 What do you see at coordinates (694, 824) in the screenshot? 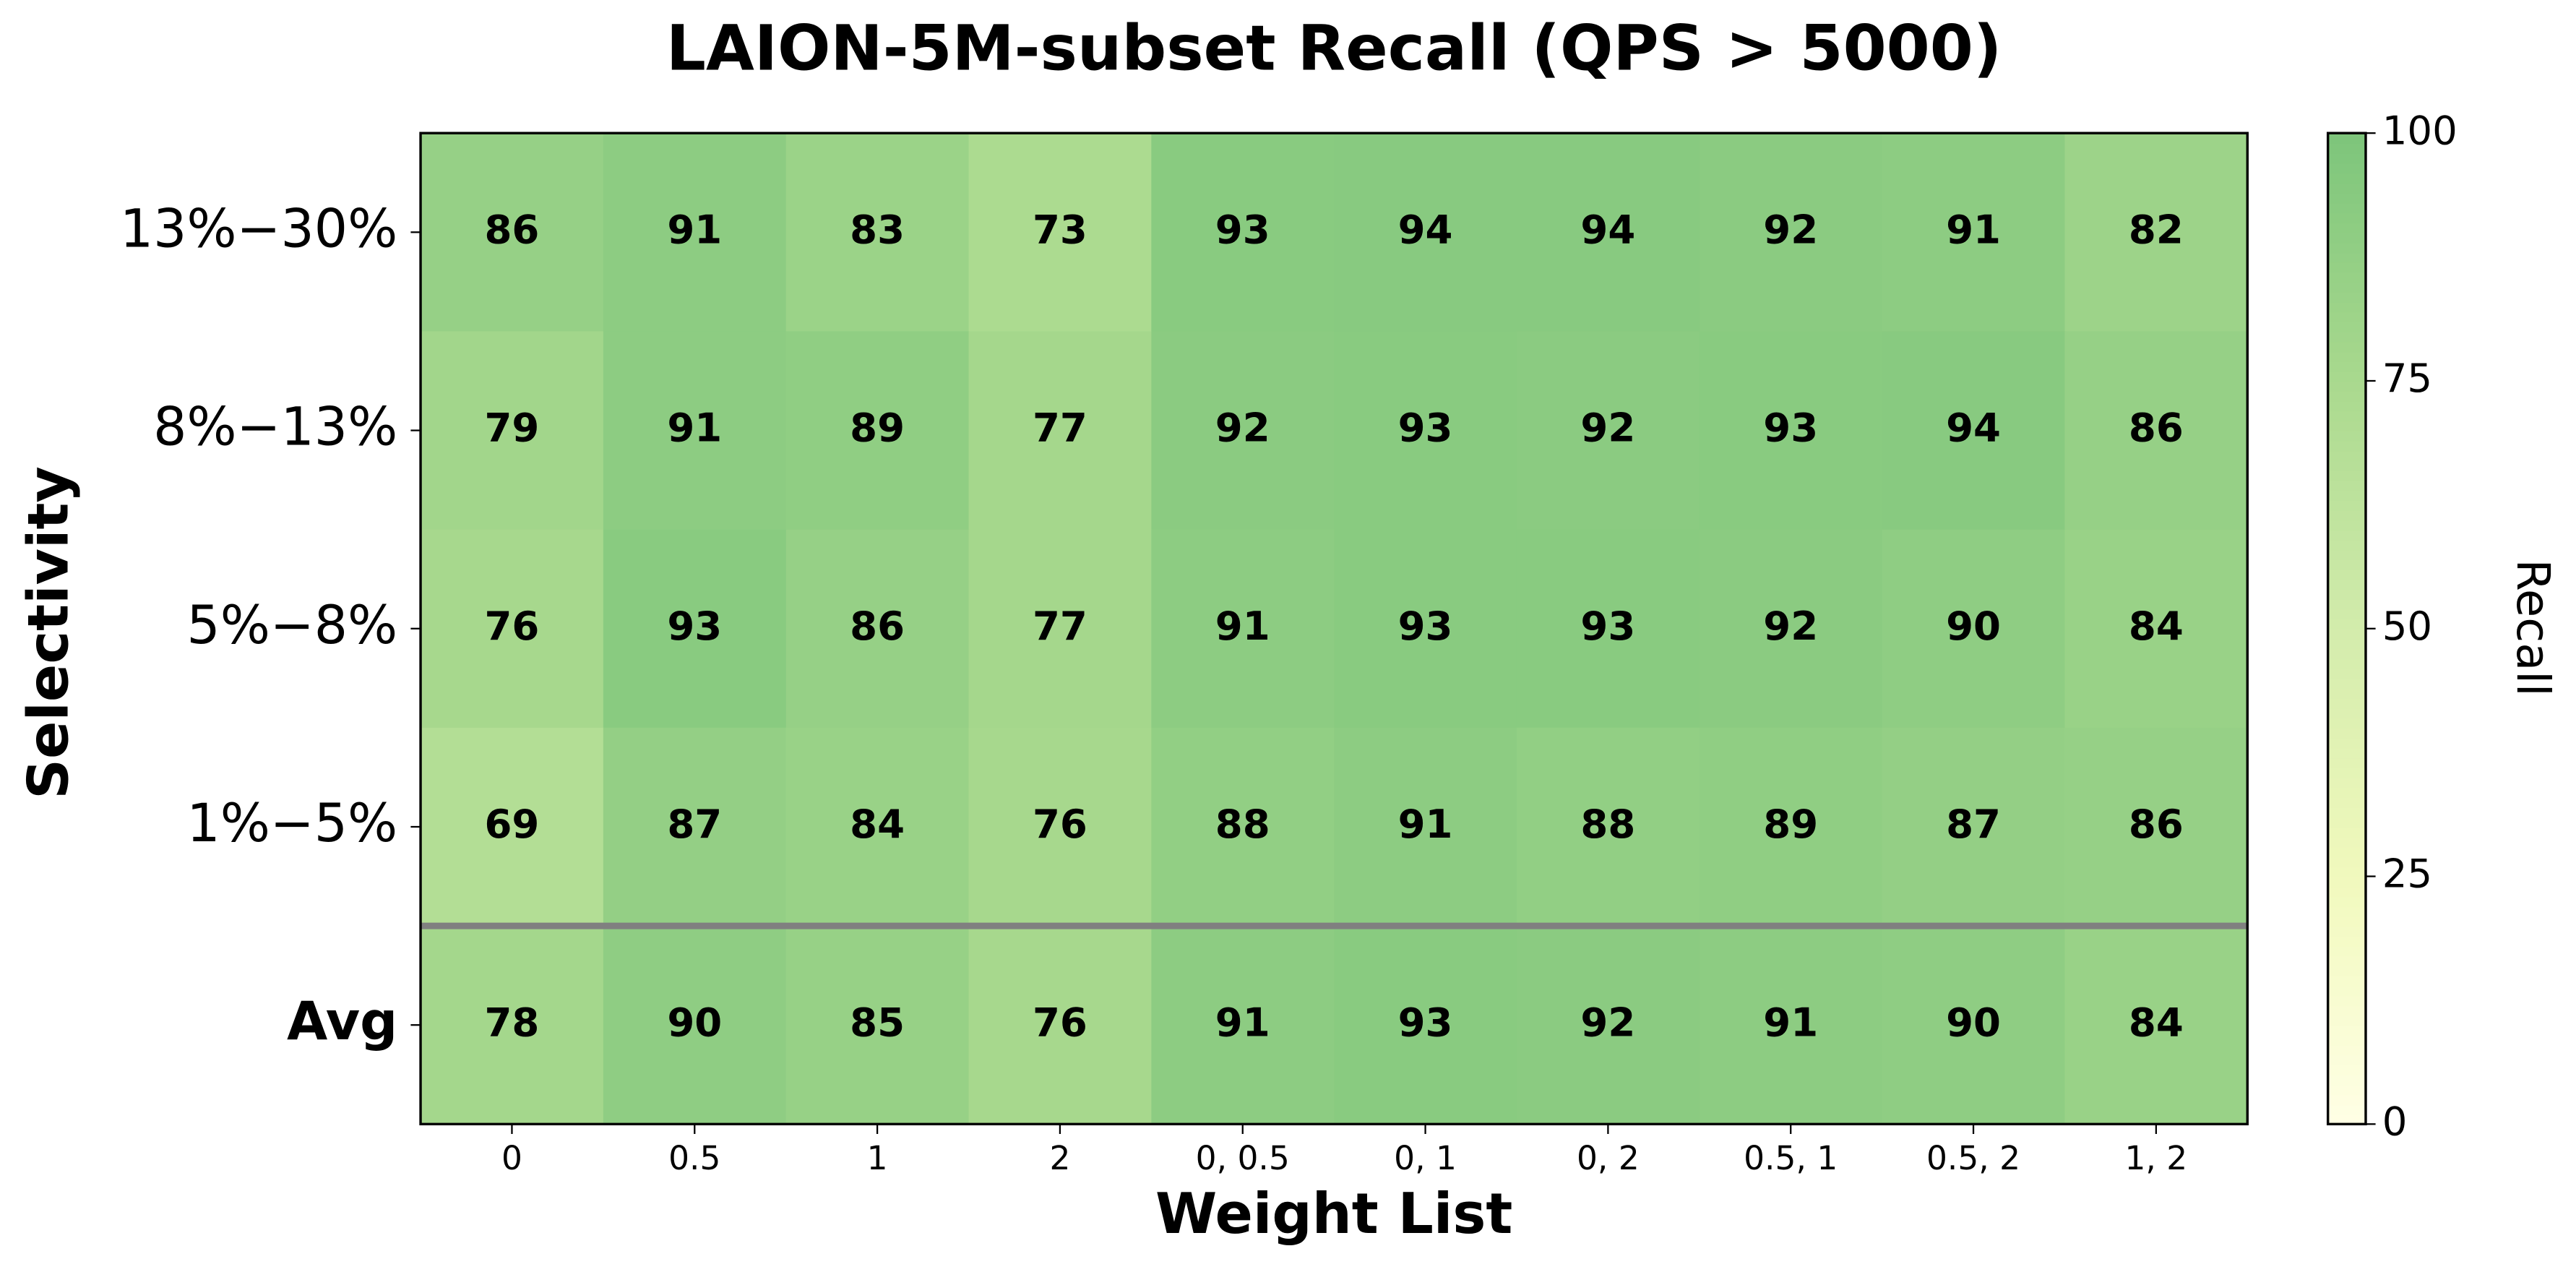
I see `cell-label: 87` at bounding box center [694, 824].